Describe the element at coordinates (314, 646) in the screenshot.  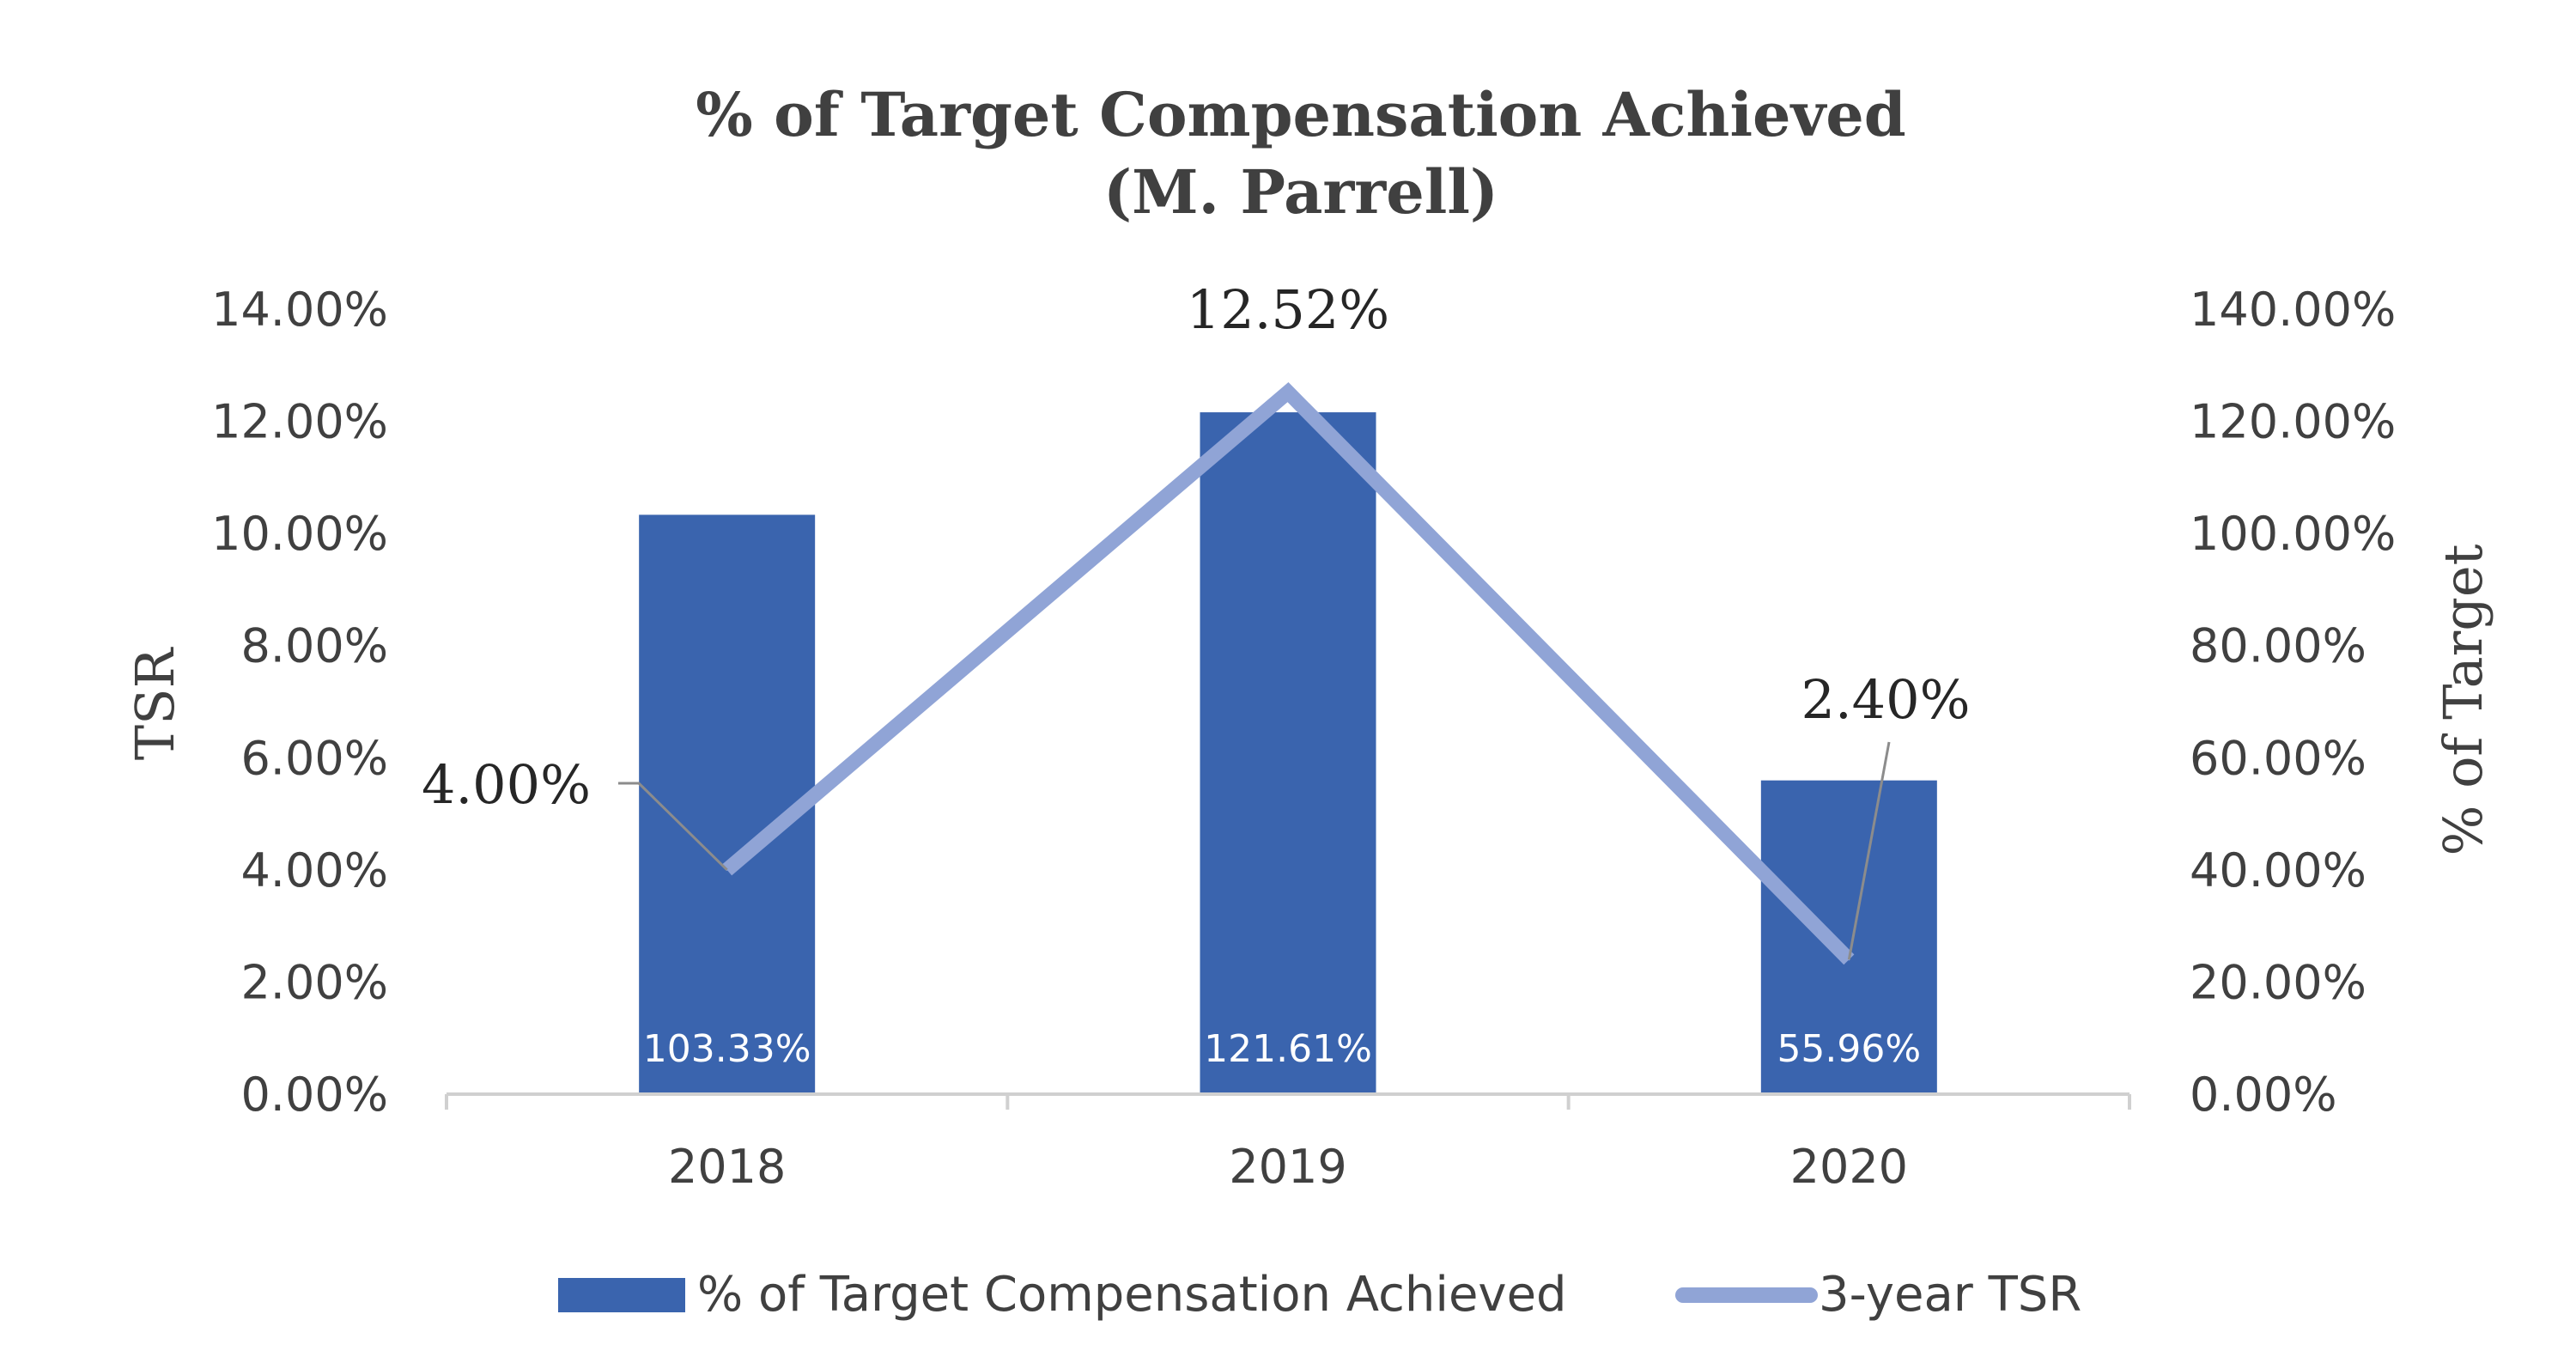
I see `left-tick-label: 8.00%` at that location.